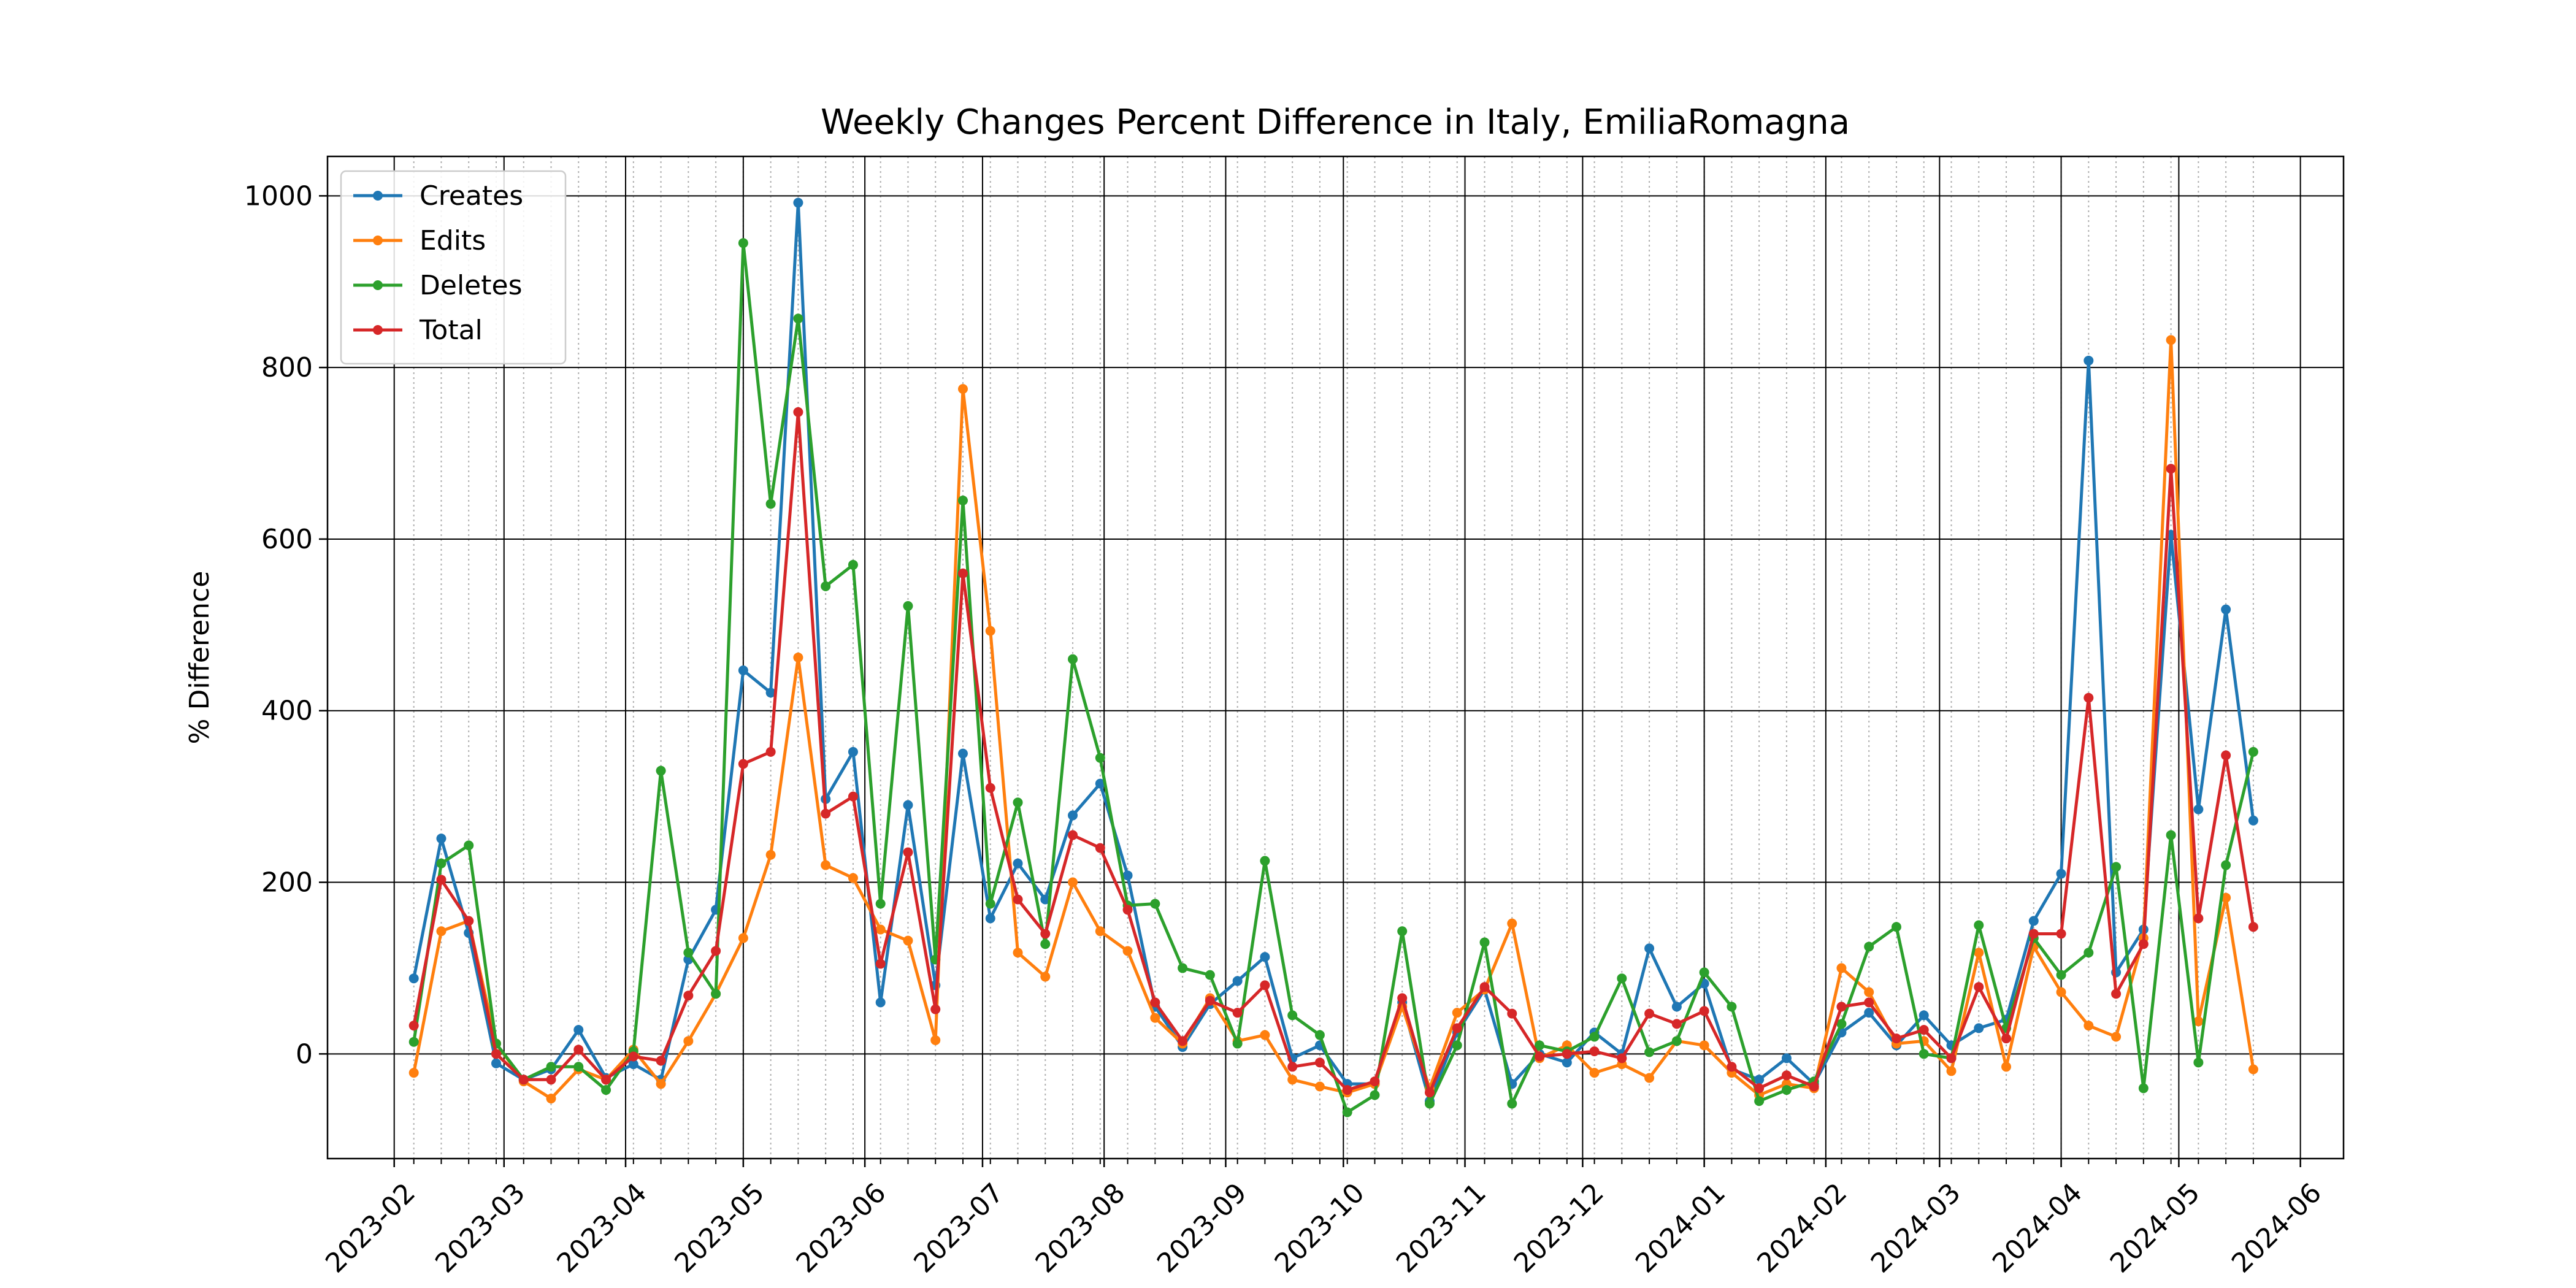  Describe the element at coordinates (378, 240) in the screenshot. I see `legend-marker` at that location.